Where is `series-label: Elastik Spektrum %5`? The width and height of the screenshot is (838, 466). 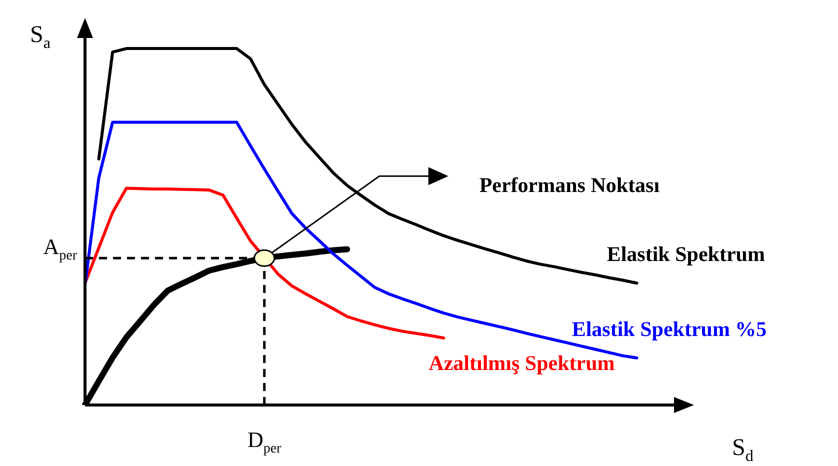
series-label: Elastik Spektrum %5 is located at coordinates (669, 328).